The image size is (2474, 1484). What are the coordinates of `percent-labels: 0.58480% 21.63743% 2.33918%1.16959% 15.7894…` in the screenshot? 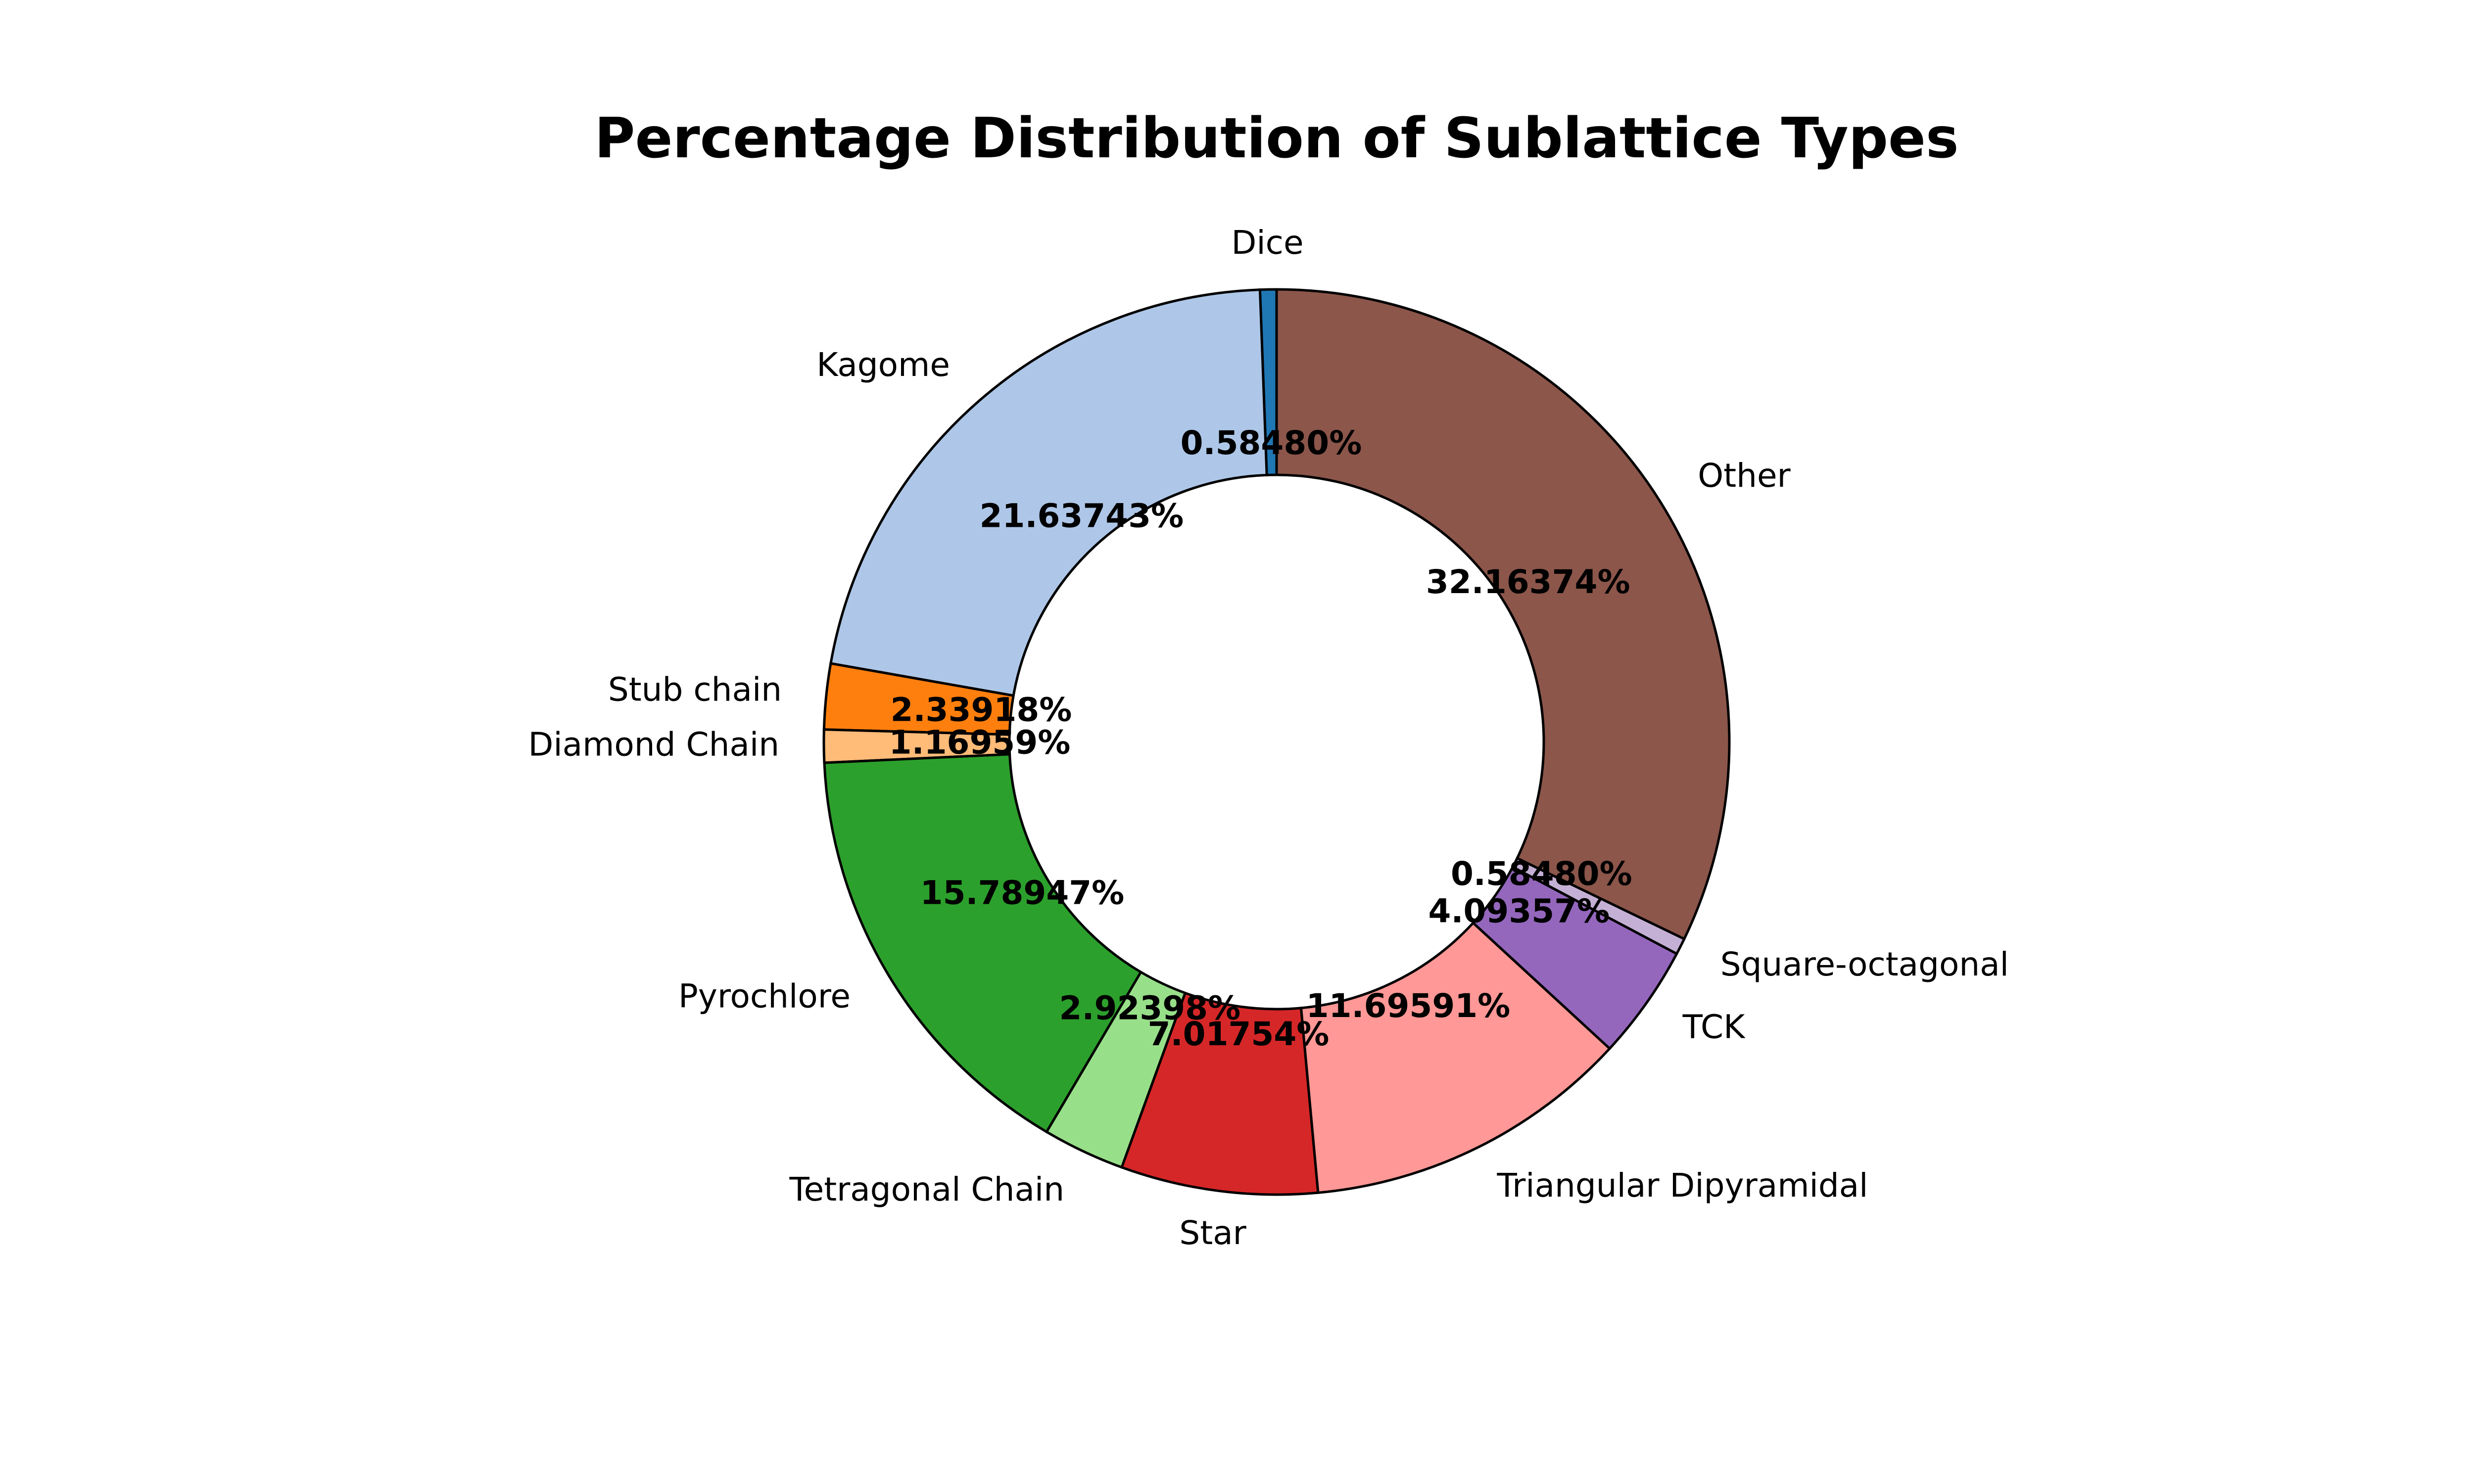 It's located at (1260, 738).